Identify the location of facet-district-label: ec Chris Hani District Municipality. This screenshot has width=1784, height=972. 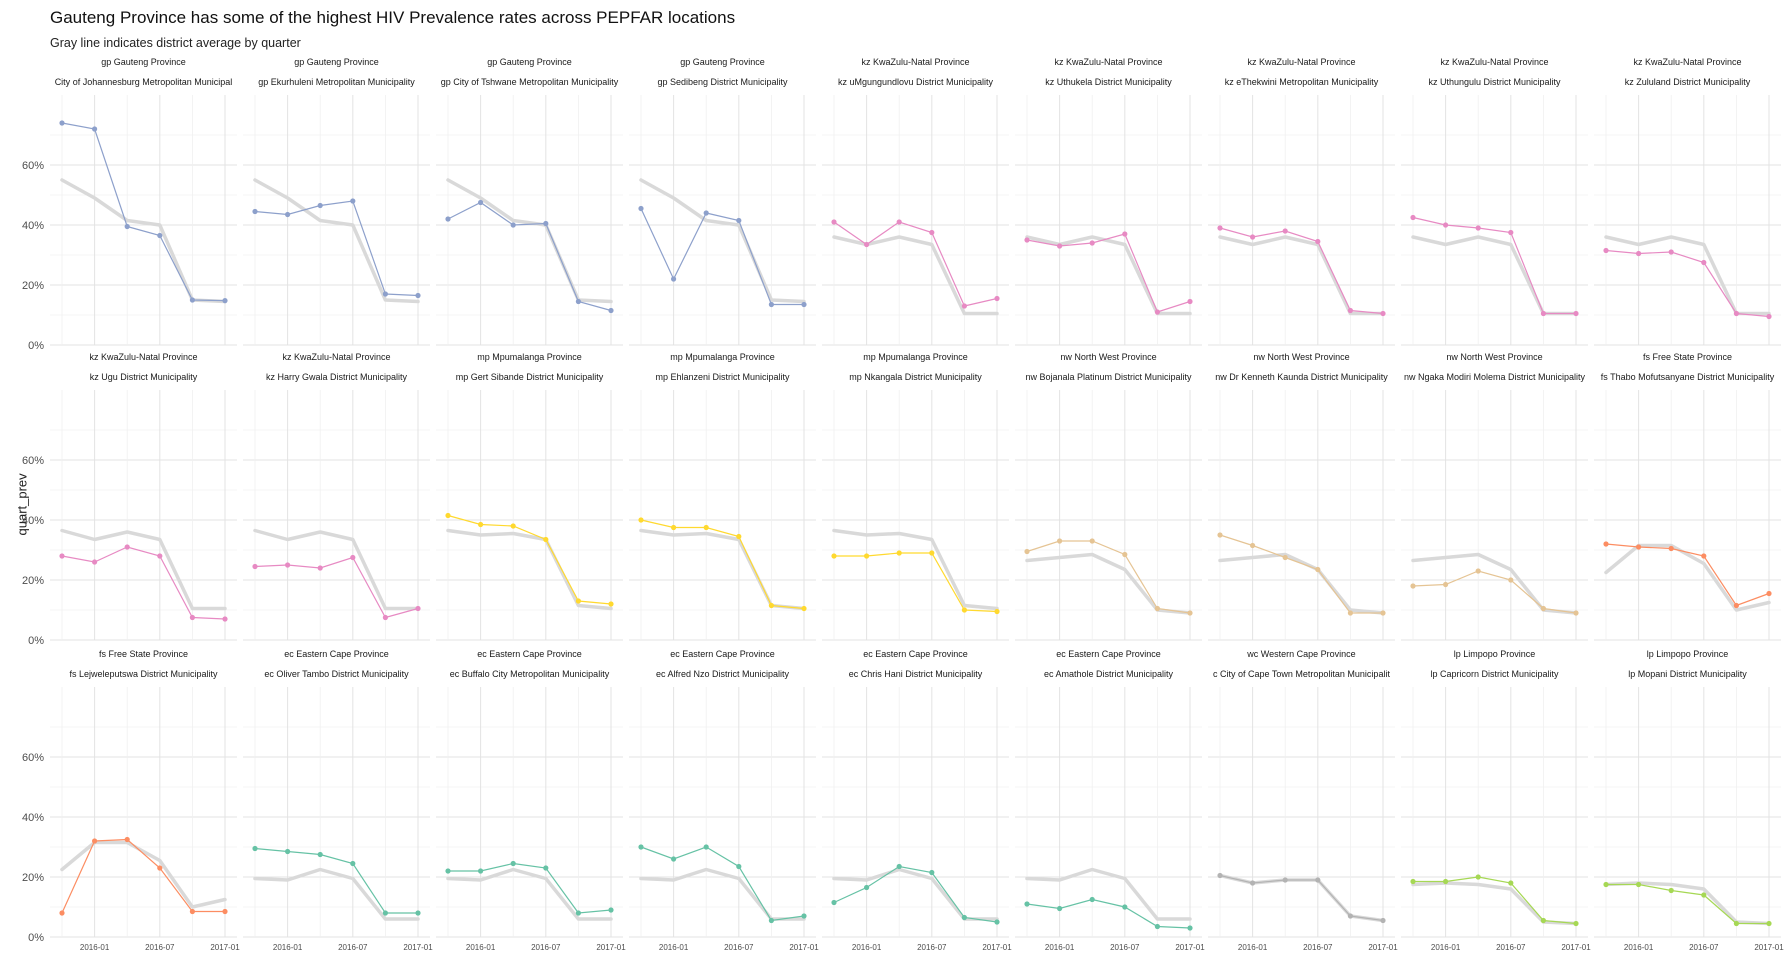
(916, 674).